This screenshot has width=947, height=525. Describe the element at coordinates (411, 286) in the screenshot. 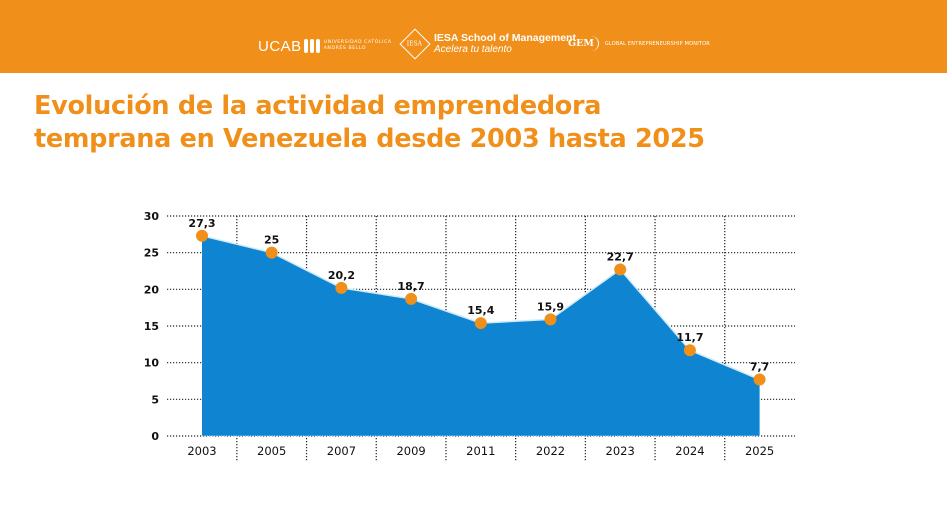

I see `data-label: 18,7` at that location.